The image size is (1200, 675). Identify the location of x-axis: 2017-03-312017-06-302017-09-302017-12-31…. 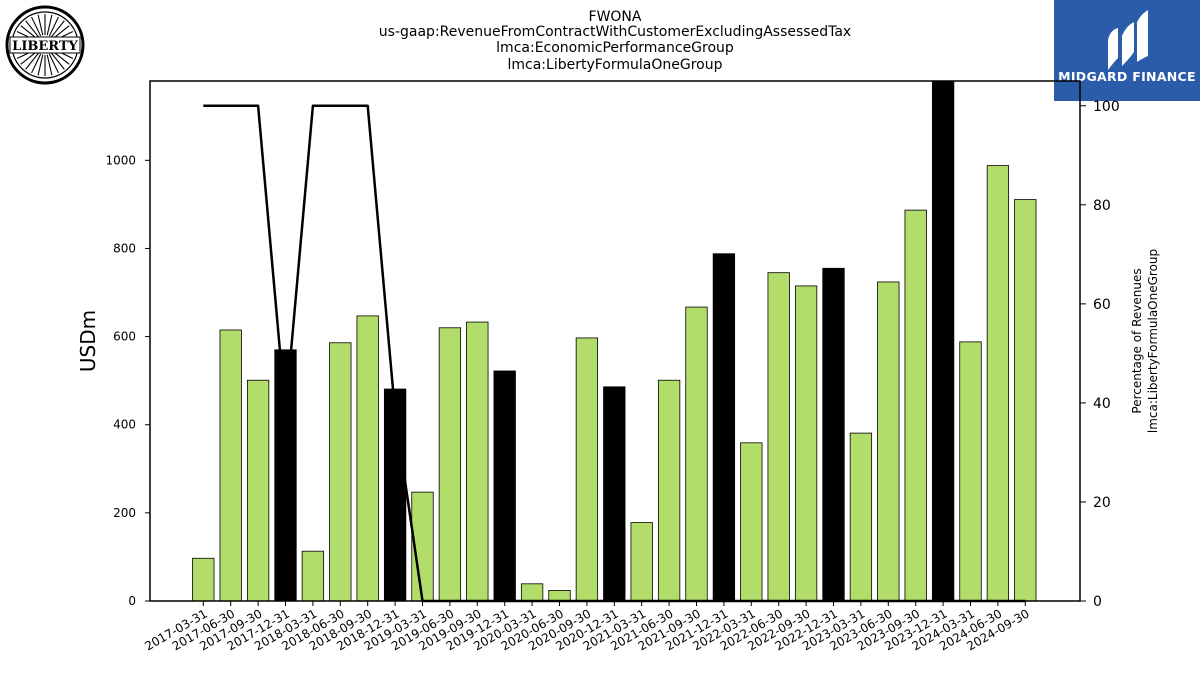
(587, 627).